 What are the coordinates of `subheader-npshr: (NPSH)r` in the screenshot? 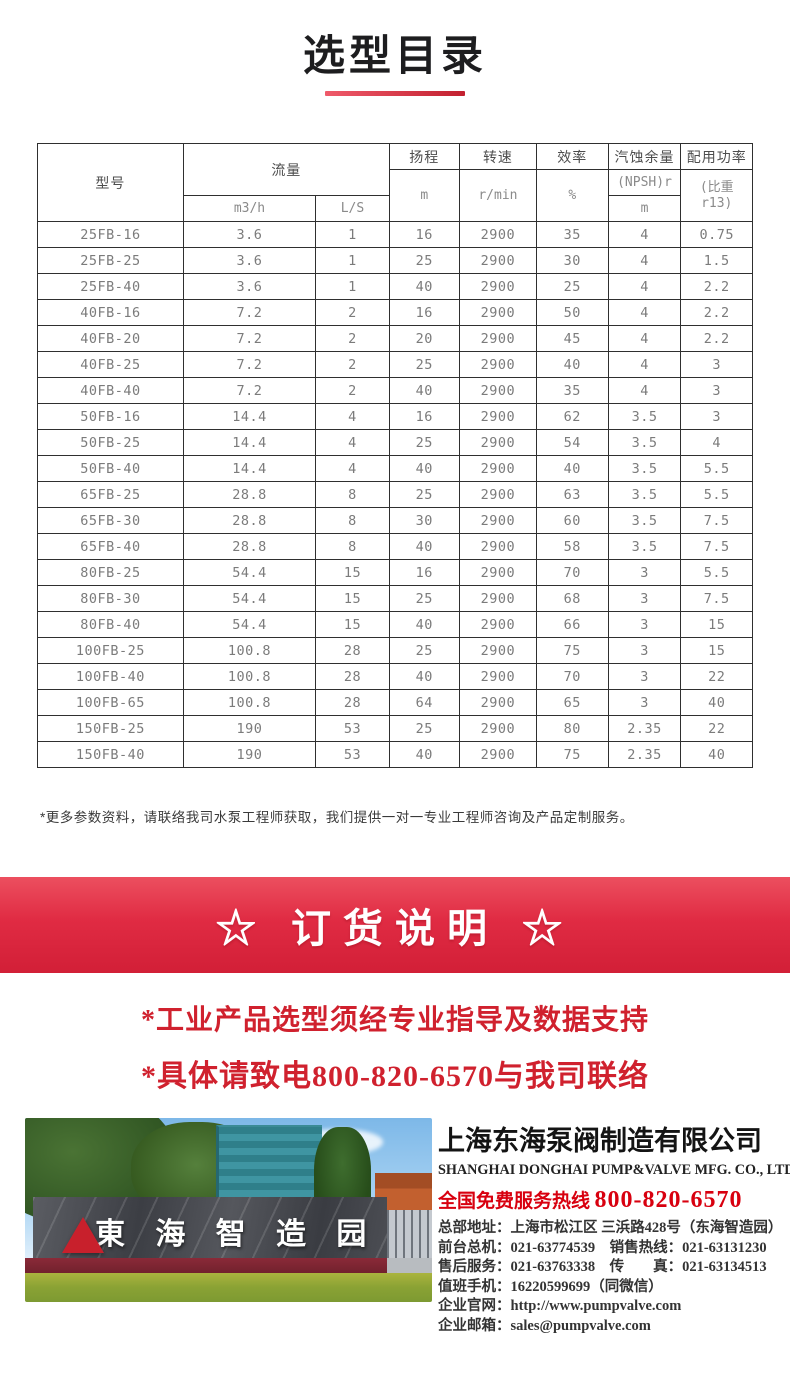 It's located at (644, 182).